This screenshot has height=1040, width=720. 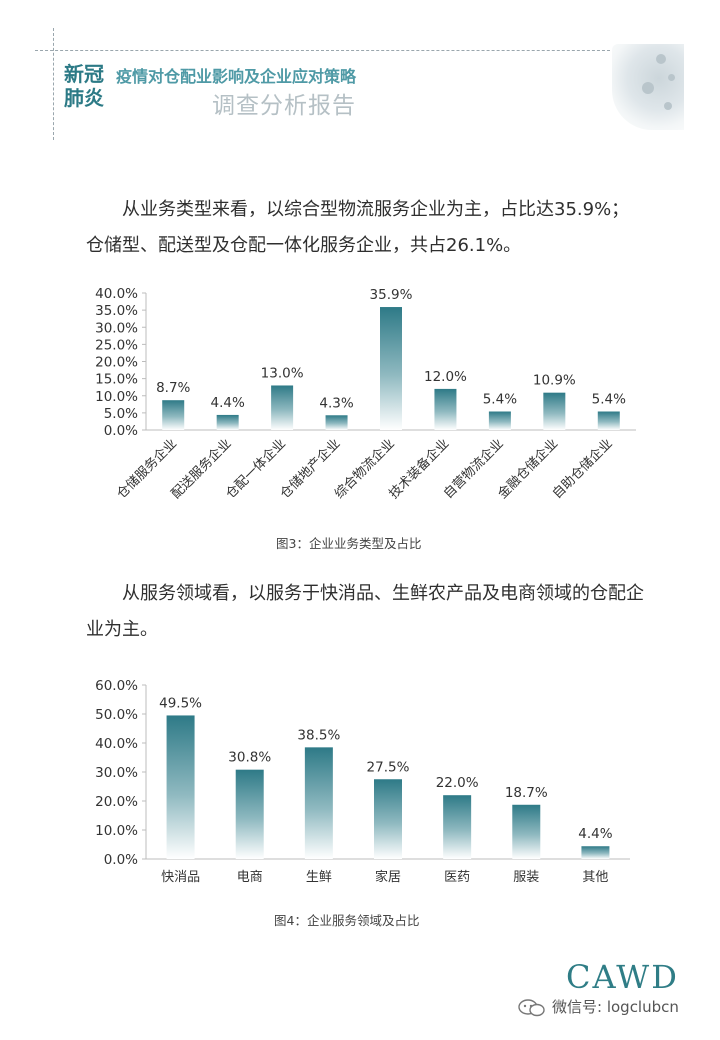 I want to click on category-label: 家居, so click(x=388, y=877).